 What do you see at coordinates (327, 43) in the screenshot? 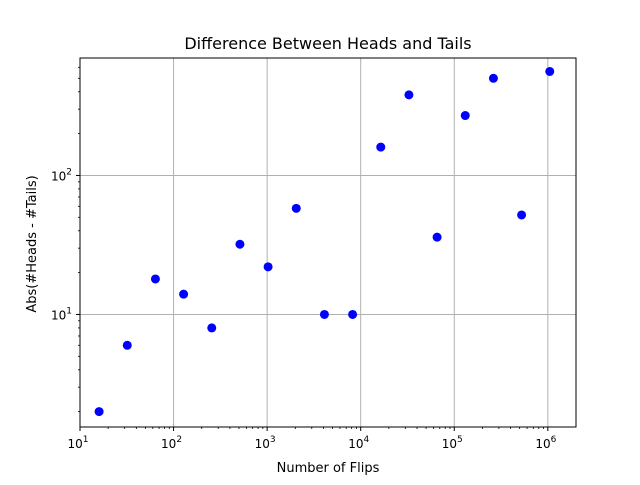
I see `chart-title: Difference Between Heads and Tails` at bounding box center [327, 43].